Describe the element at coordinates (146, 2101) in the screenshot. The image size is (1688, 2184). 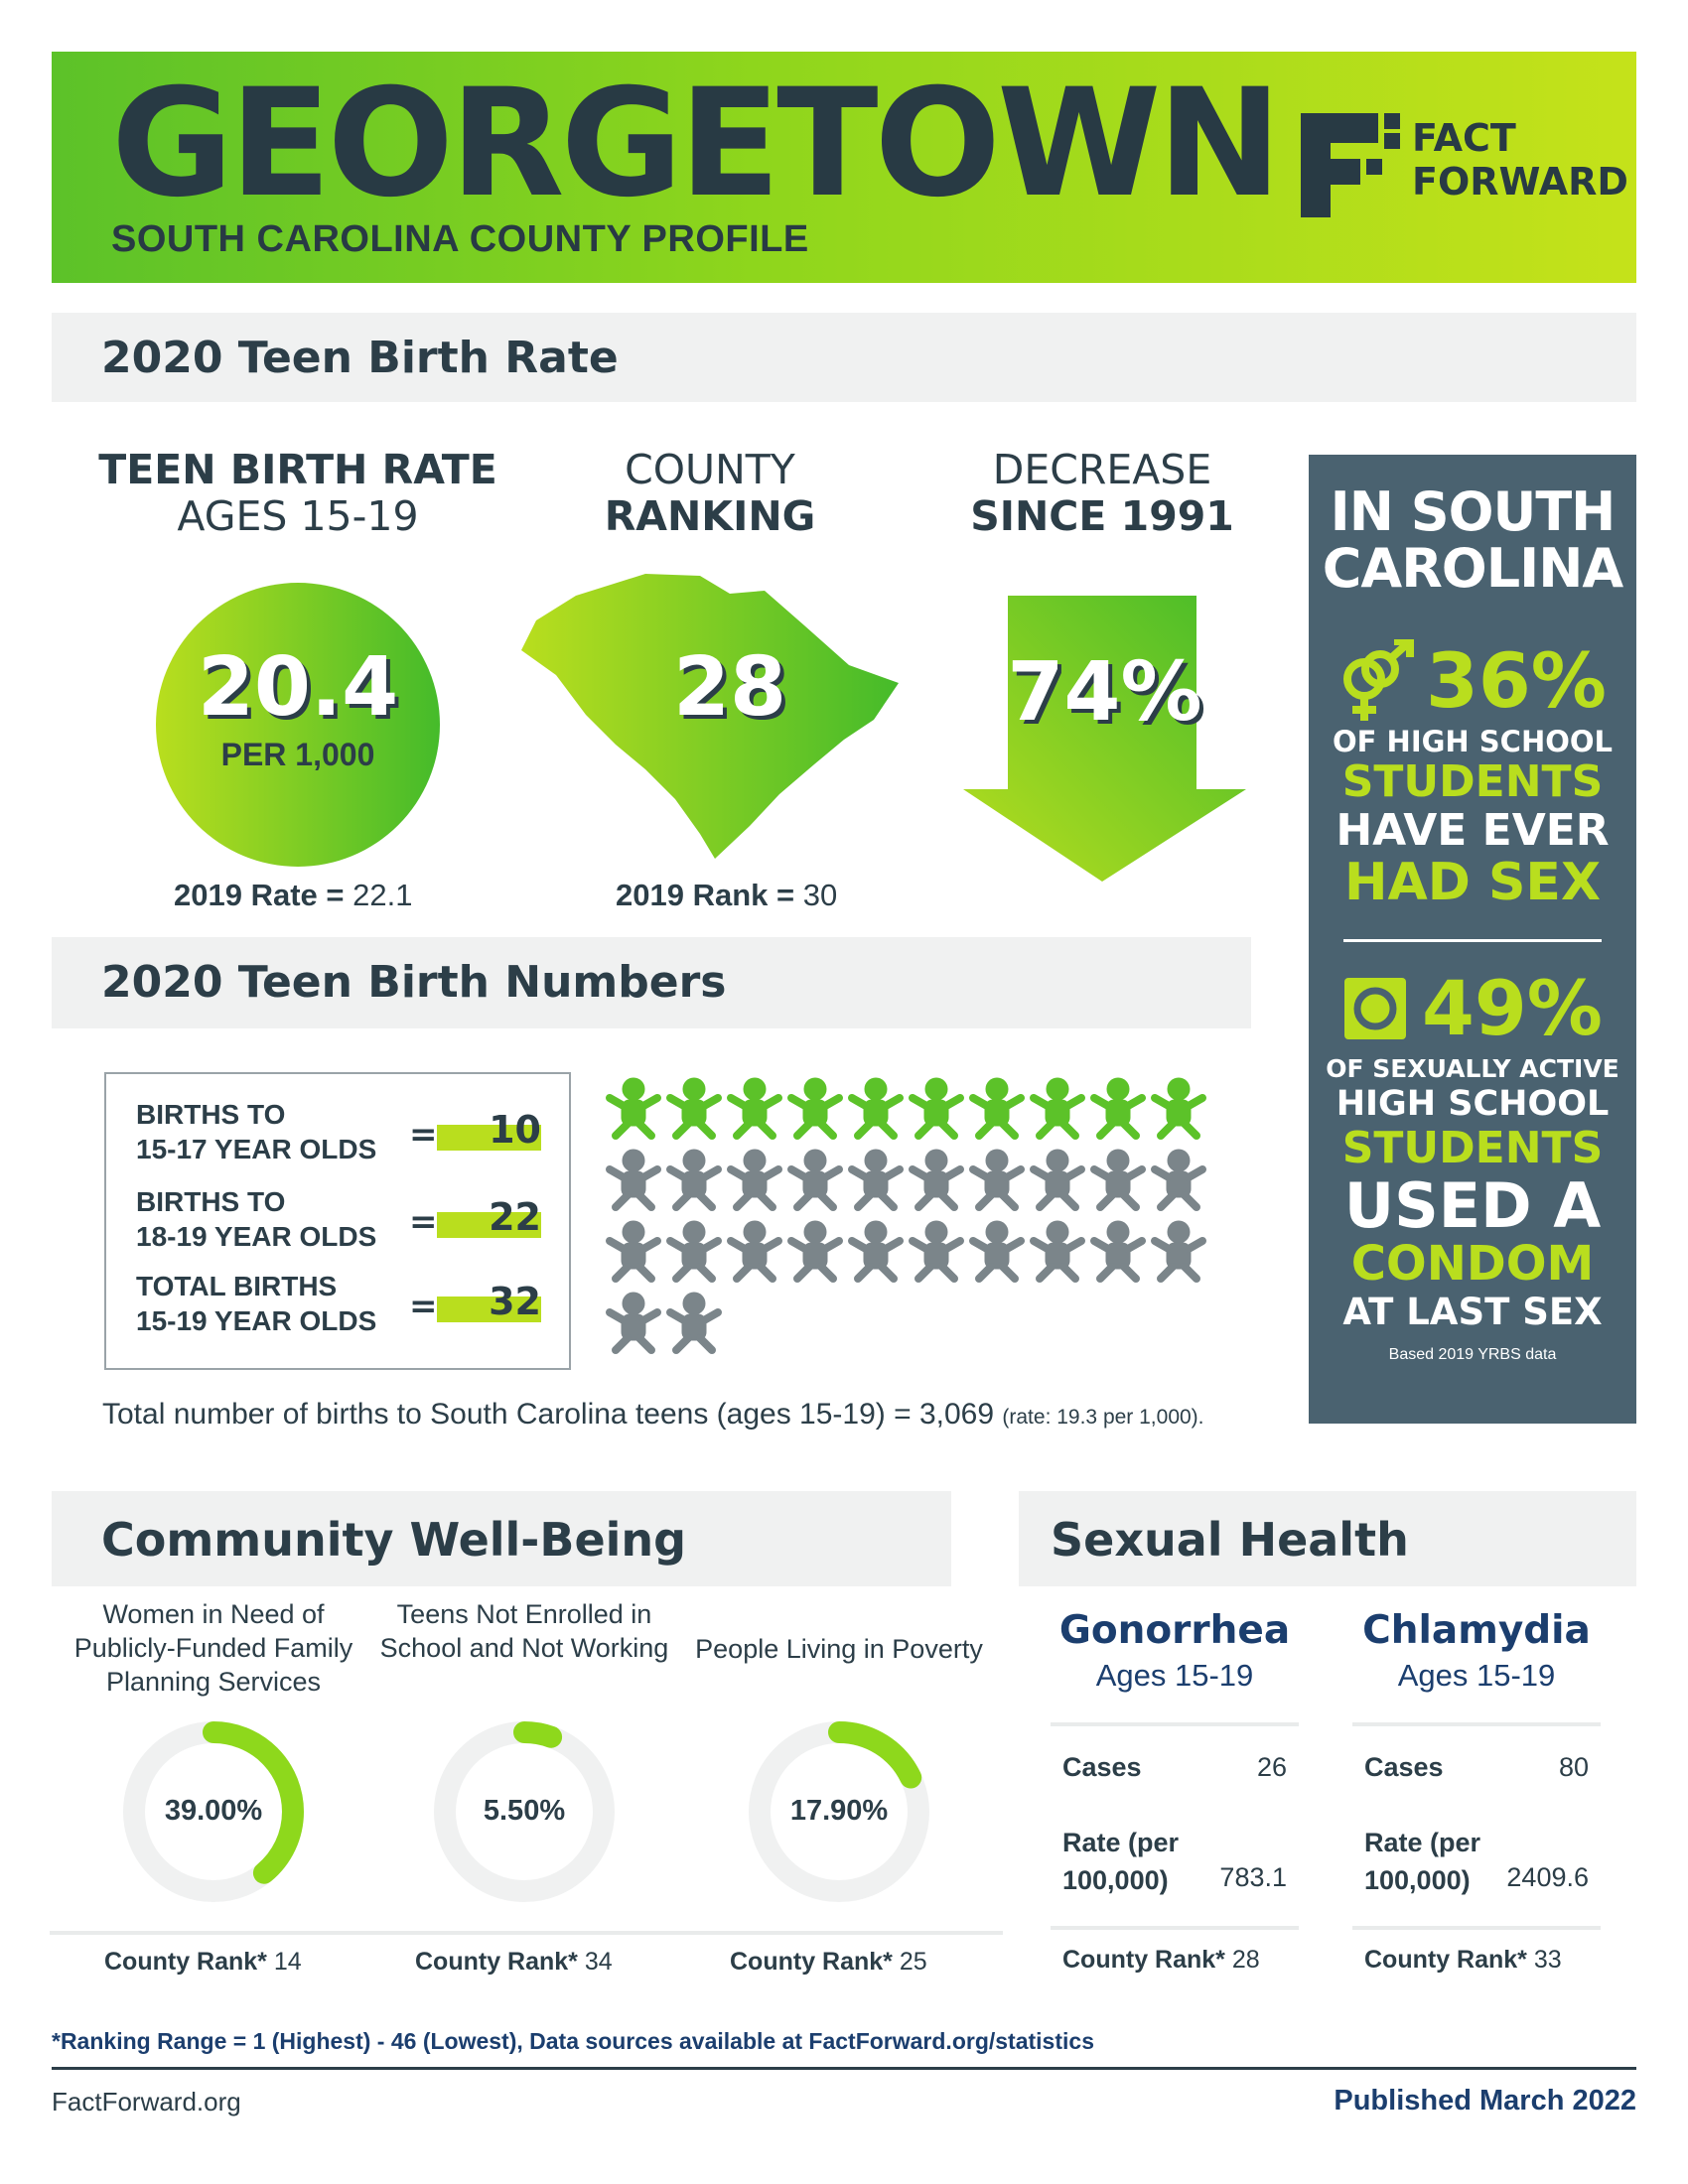
I see `footer-site-link: FactForward.org` at that location.